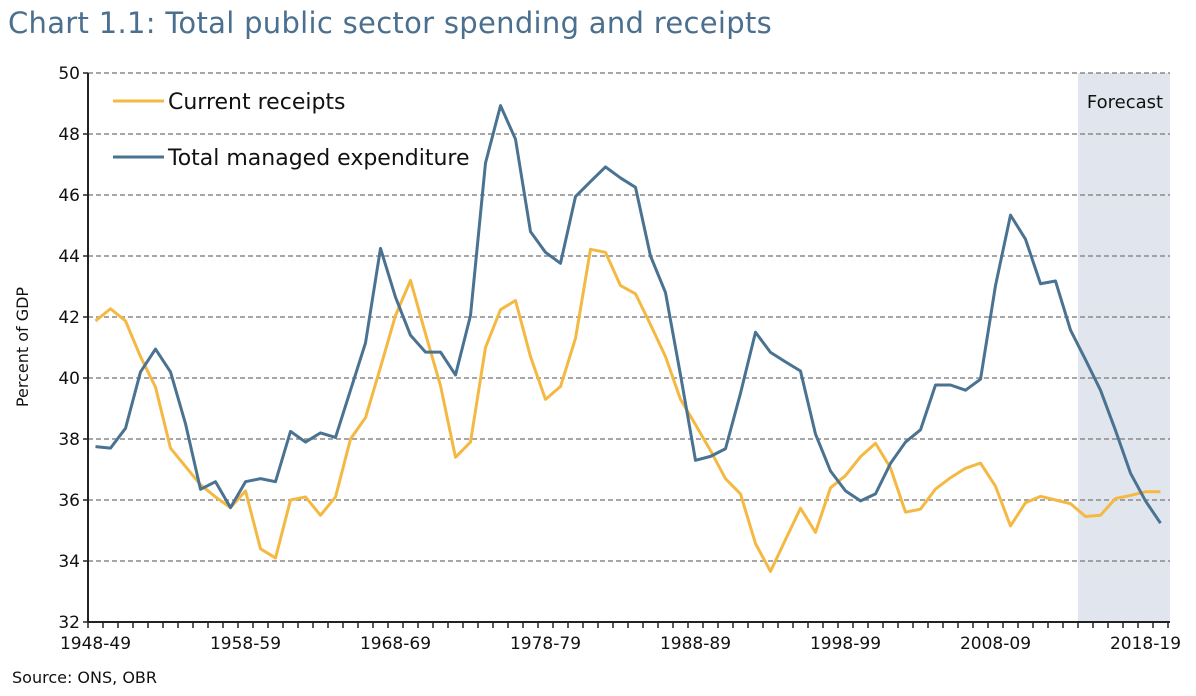 This screenshot has width=1196, height=696. What do you see at coordinates (69, 379) in the screenshot?
I see `y-tick-label: 40` at bounding box center [69, 379].